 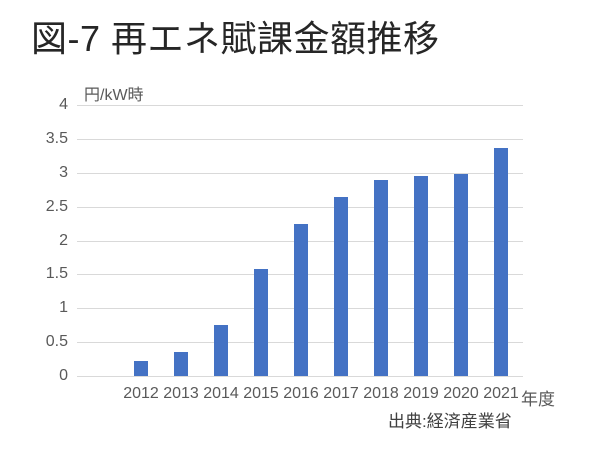 What do you see at coordinates (261, 322) in the screenshot?
I see `bar-2015` at bounding box center [261, 322].